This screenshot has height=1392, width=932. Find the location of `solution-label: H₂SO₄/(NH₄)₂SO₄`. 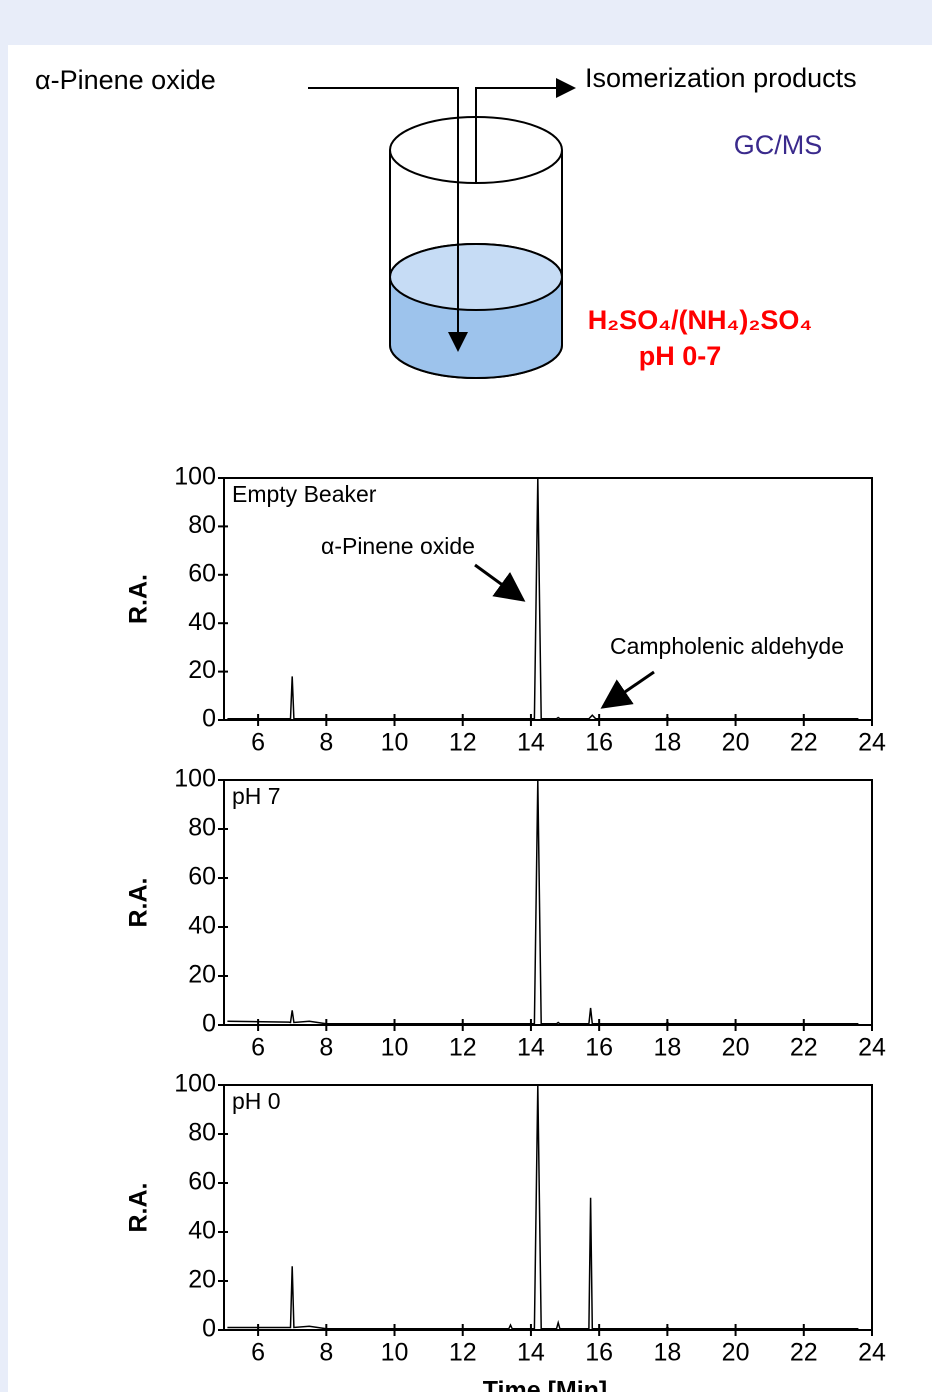

solution-label: H₂SO₄/(NH₄)₂SO₄ is located at coordinates (700, 320).